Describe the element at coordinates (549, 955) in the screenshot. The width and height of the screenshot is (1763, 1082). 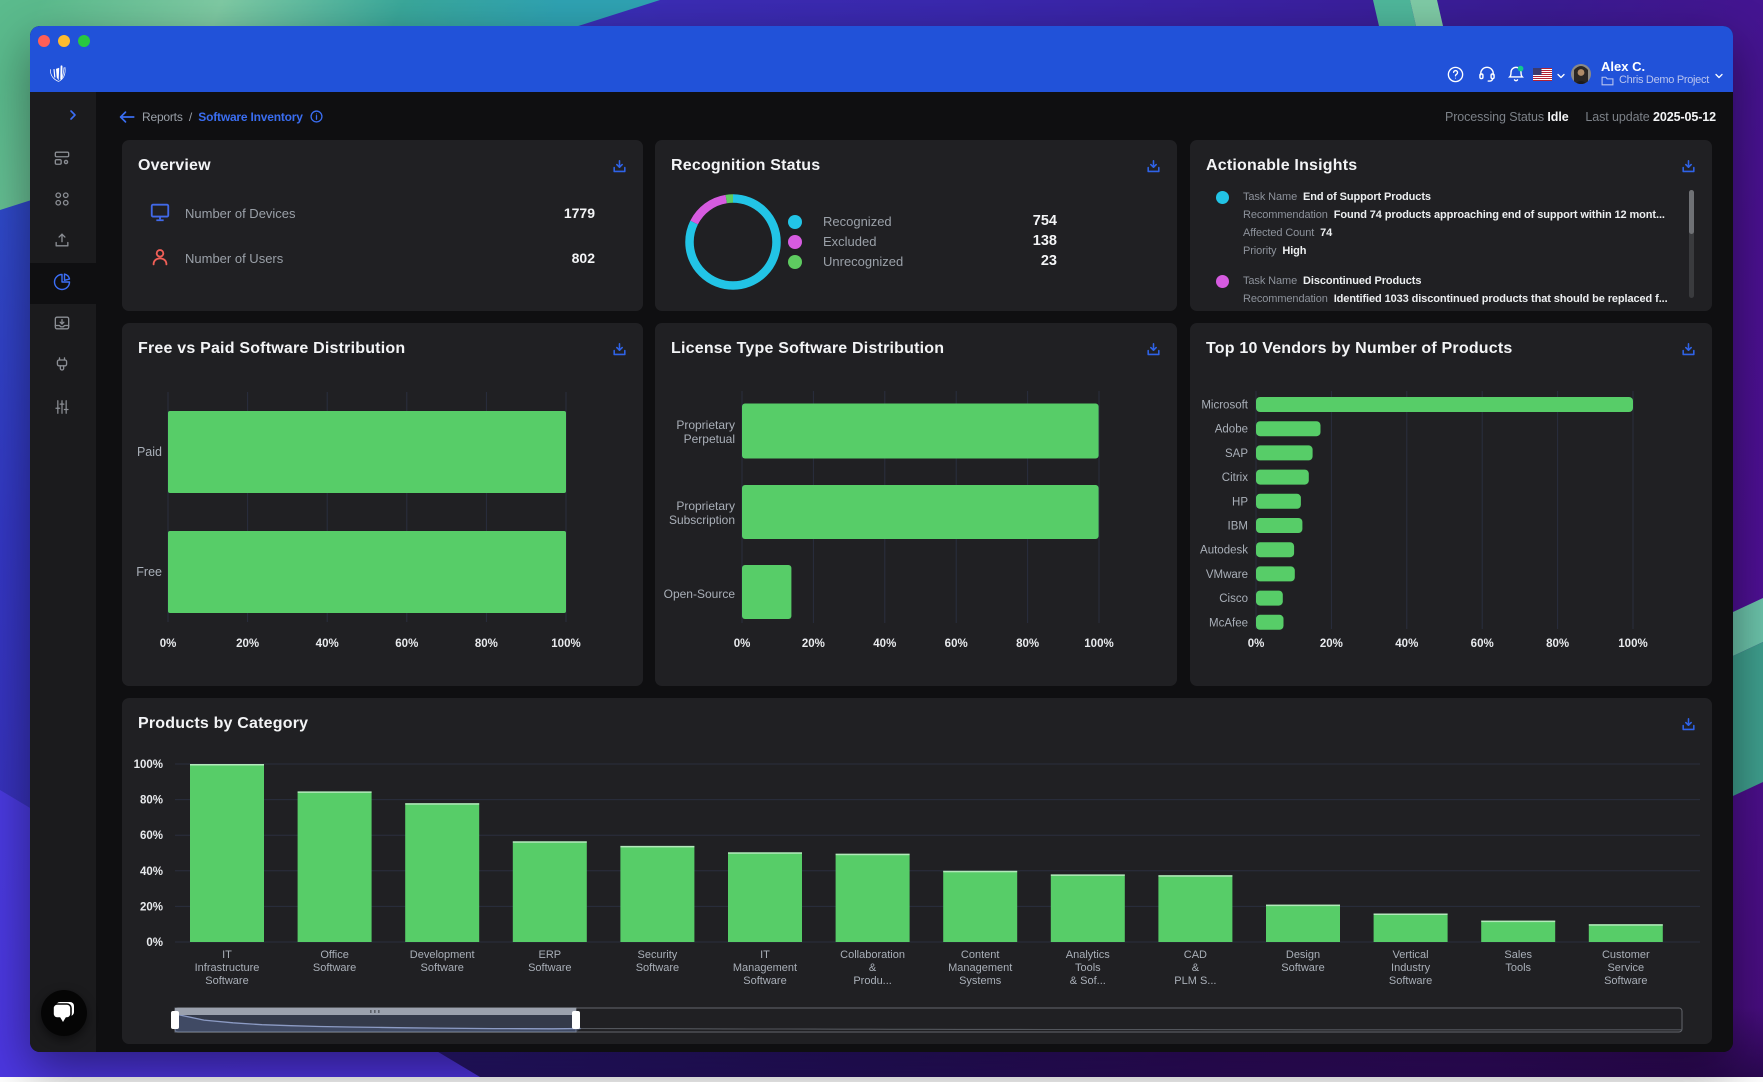
I see `svg-text: ERP` at that location.